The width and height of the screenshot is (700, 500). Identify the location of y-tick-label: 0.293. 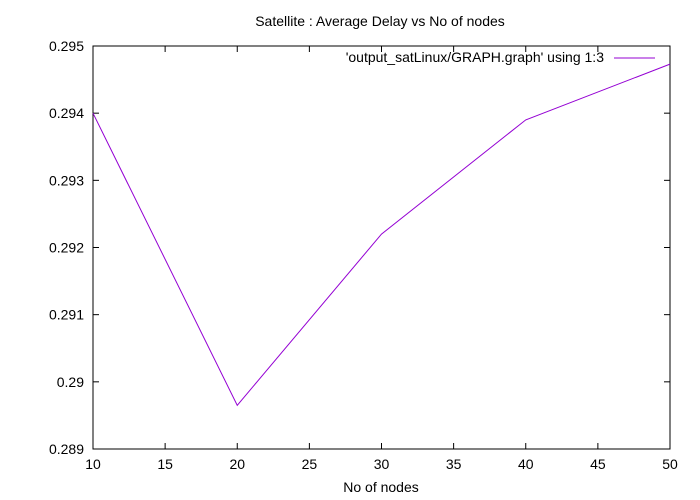
(66, 180).